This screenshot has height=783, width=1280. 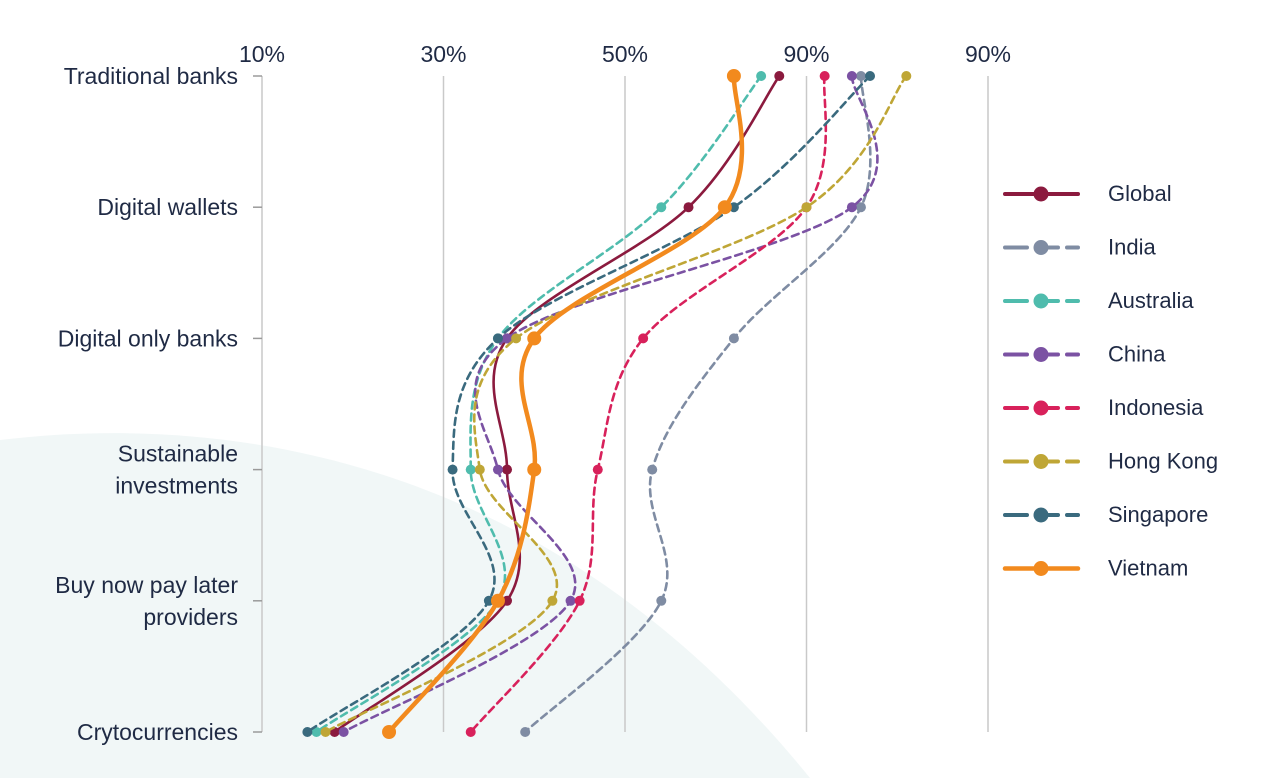 I want to click on x-tick-label: 50%, so click(x=625, y=54).